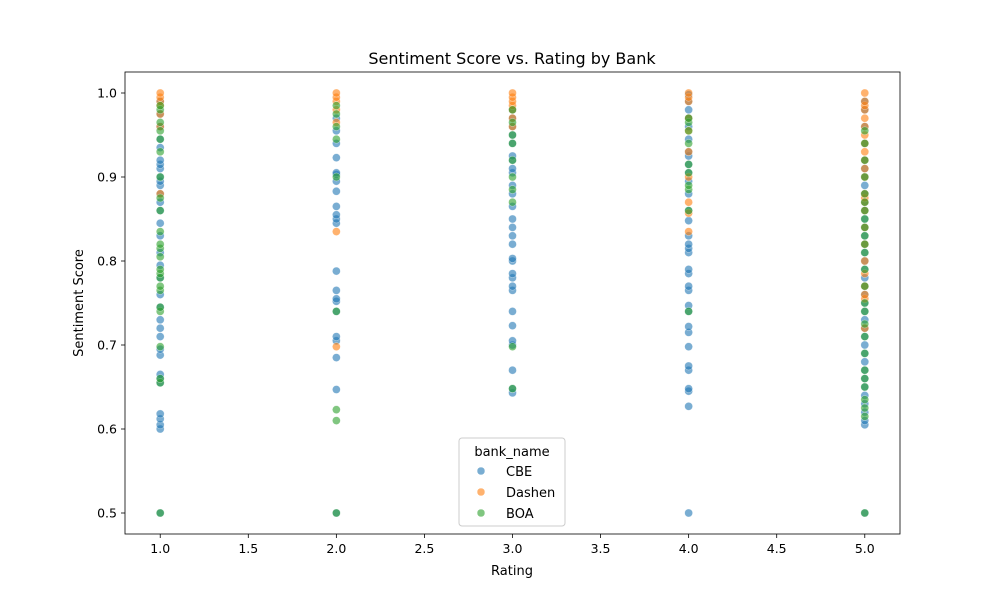 This screenshot has height=600, width=1000. I want to click on x-tick-label: 1.5, so click(248, 548).